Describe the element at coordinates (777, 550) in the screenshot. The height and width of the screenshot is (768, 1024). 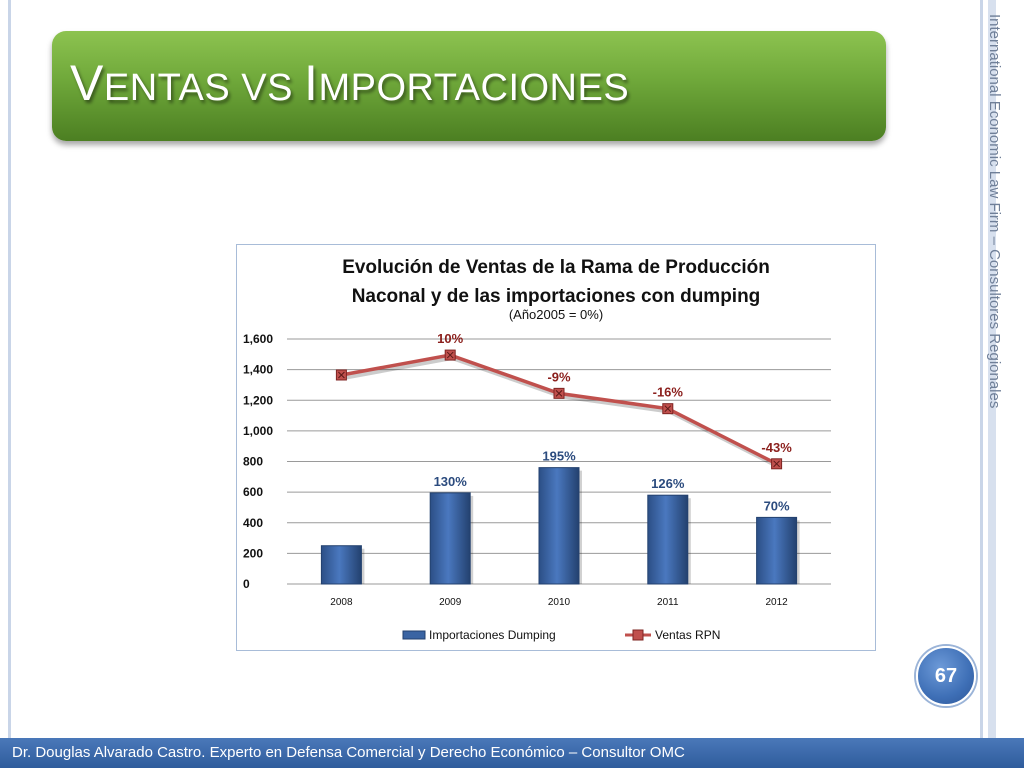
I see `bar-importaciones-2012` at that location.